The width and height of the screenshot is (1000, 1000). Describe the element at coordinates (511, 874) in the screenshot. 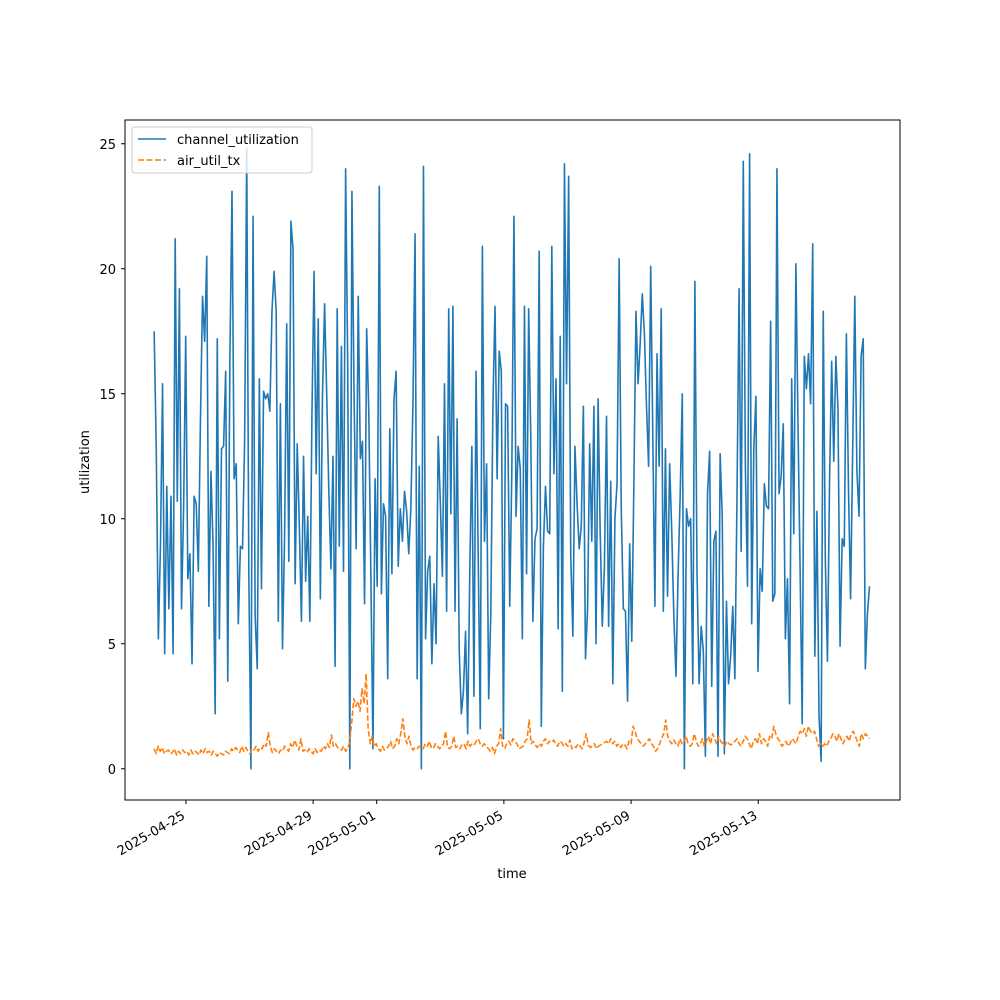

I see `x-axis-title: time` at that location.